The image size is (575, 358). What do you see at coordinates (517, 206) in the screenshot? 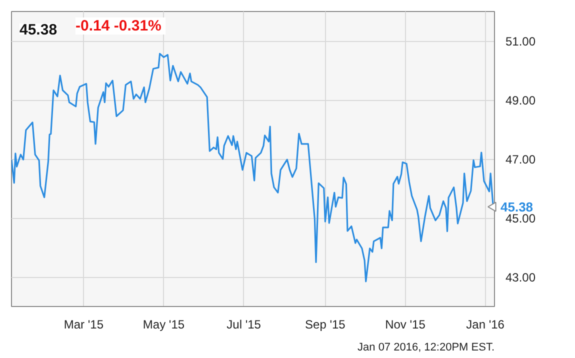
I see `annotation: 45.38` at bounding box center [517, 206].